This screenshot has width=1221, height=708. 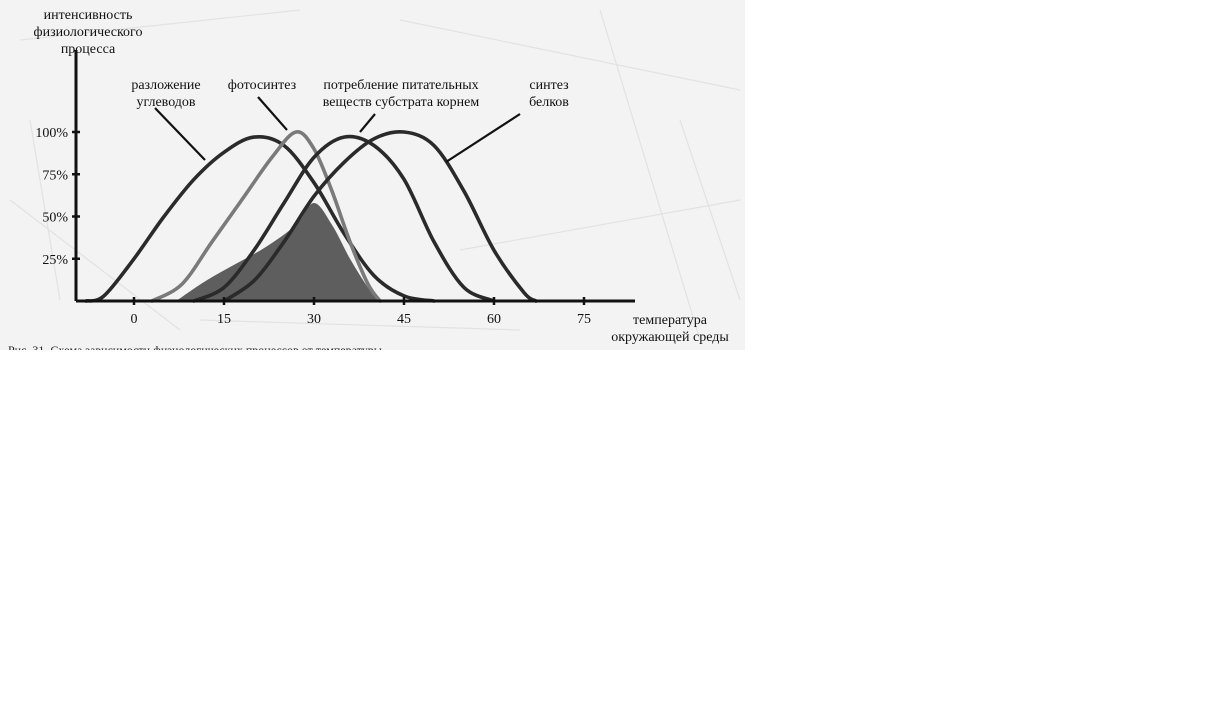 I want to click on series-line-photosynthesis, so click(x=266, y=216).